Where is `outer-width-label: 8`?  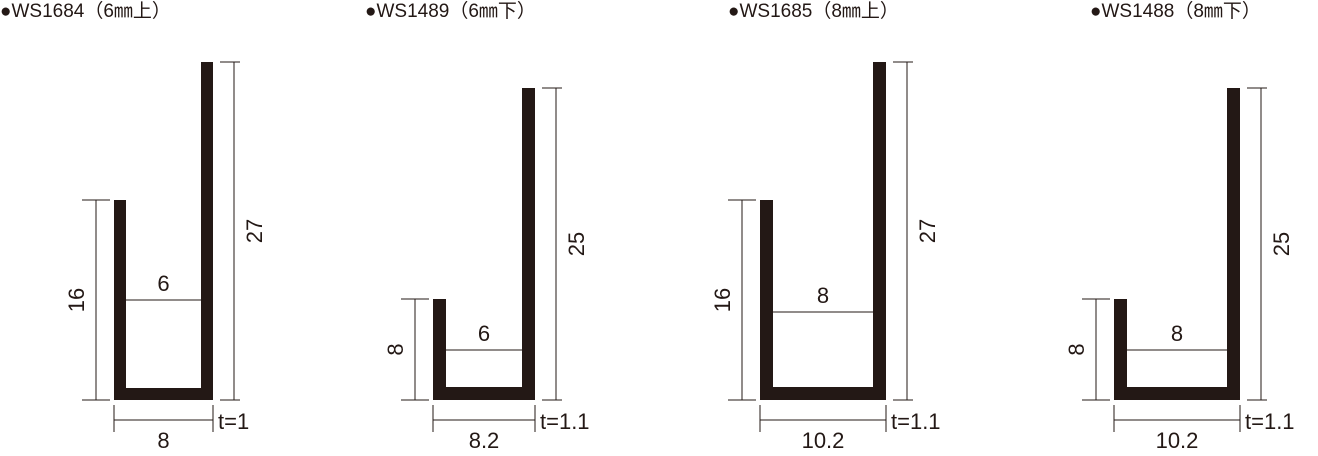
outer-width-label: 8 is located at coordinates (163, 440).